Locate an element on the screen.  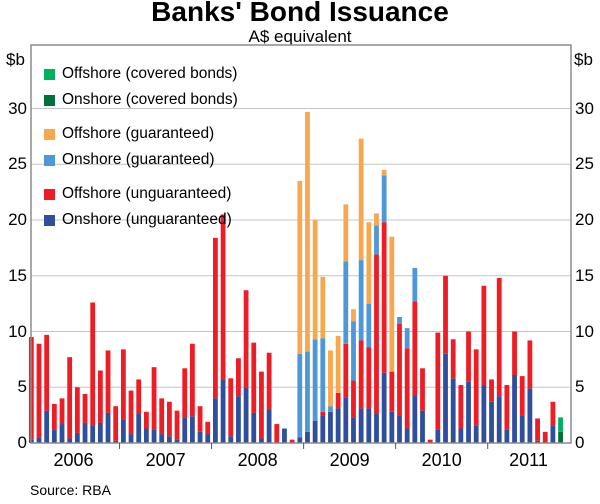
y-tick-label-20: 20 is located at coordinates (584, 219).